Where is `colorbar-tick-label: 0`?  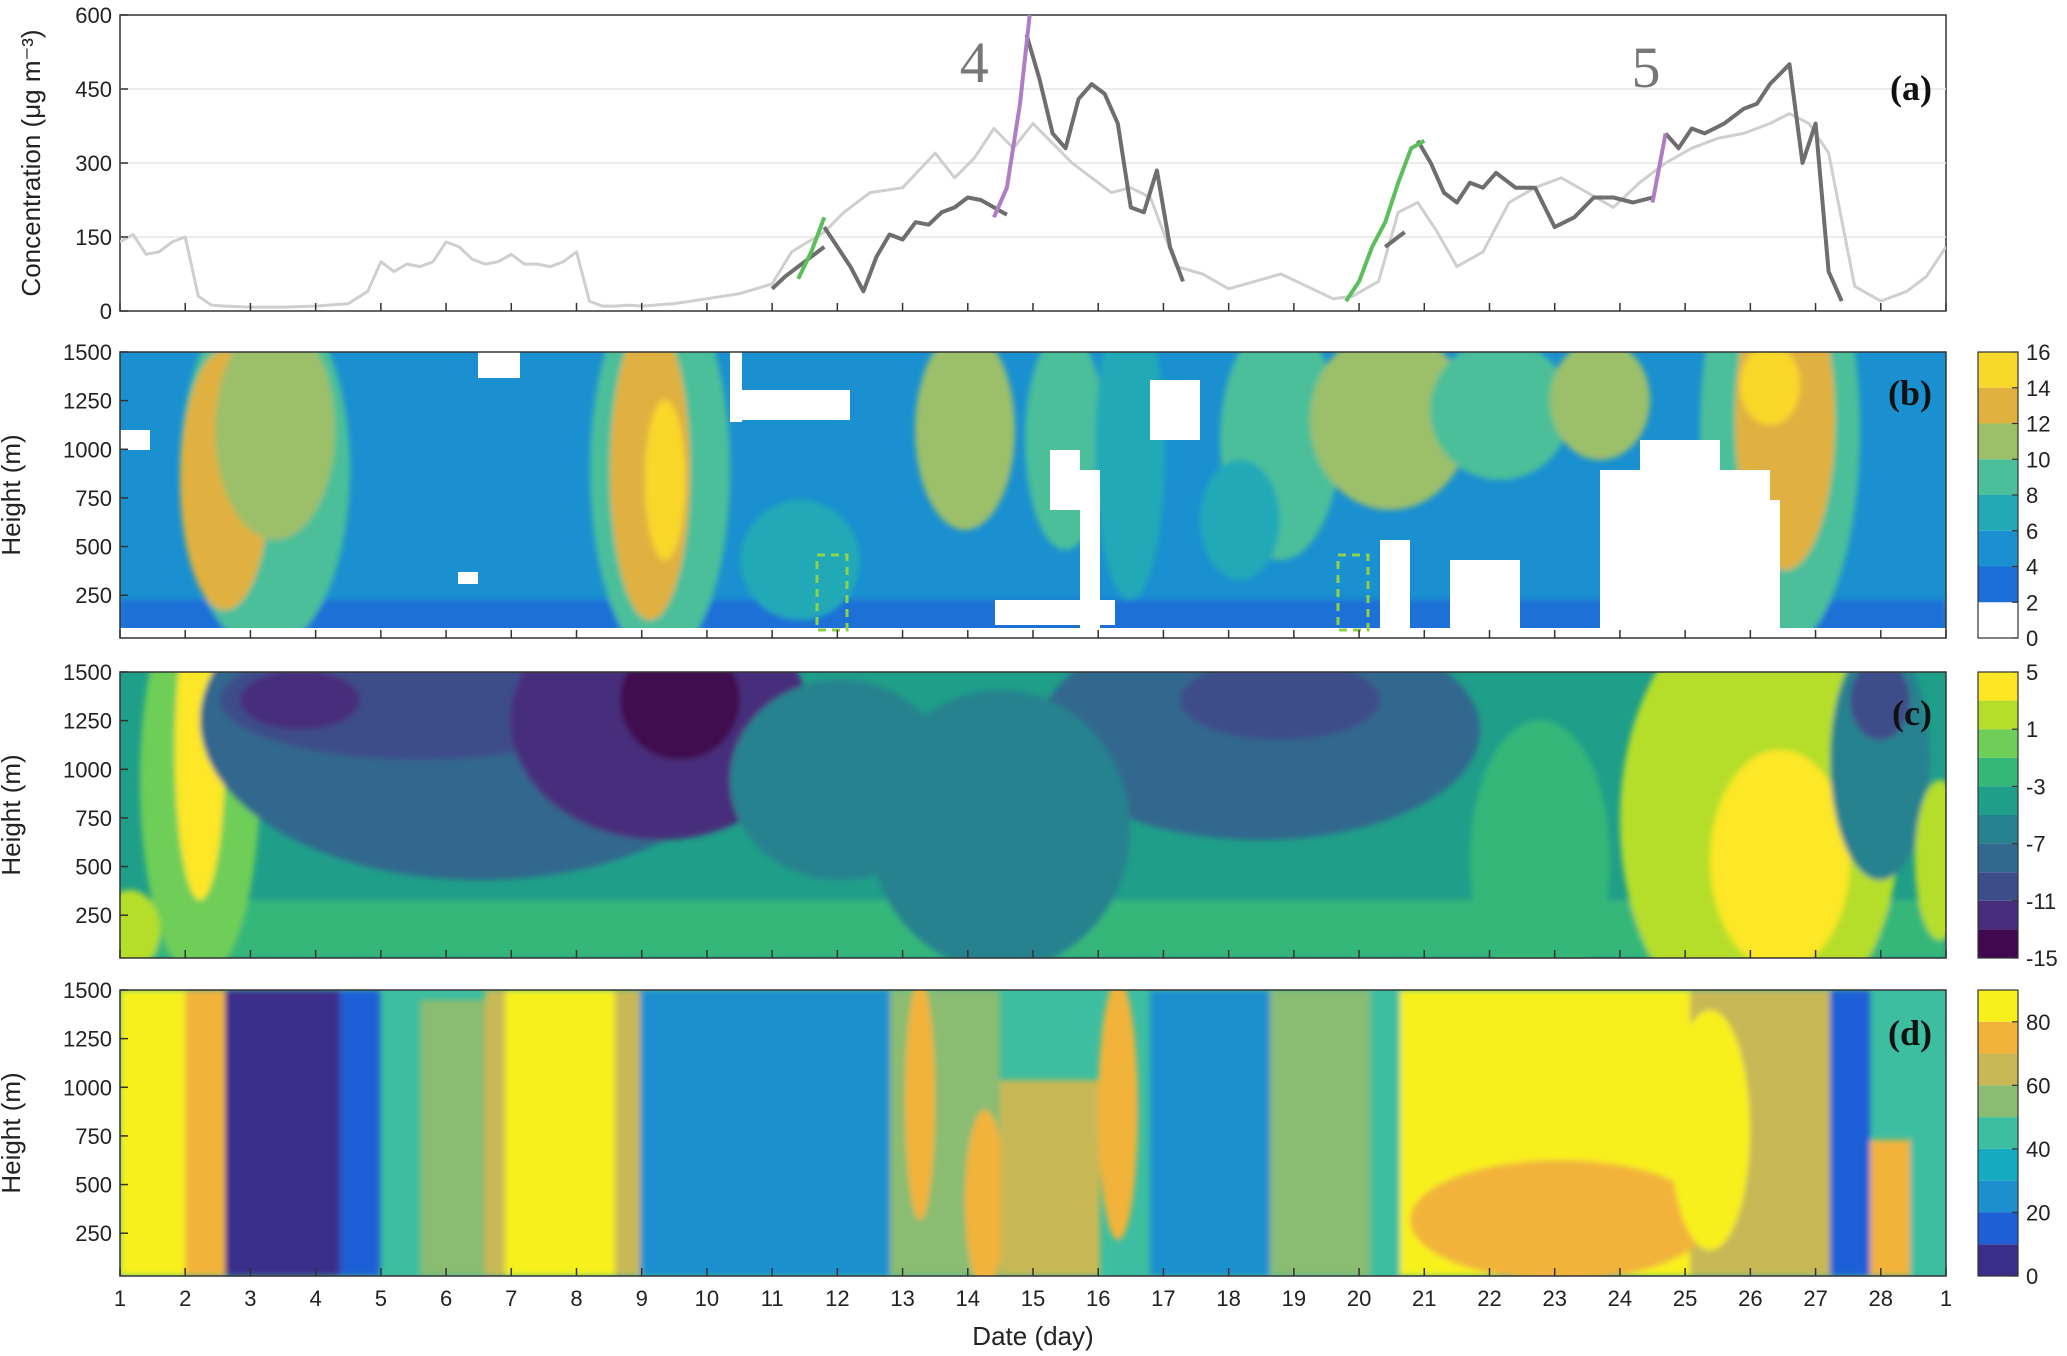 colorbar-tick-label: 0 is located at coordinates (2032, 1276).